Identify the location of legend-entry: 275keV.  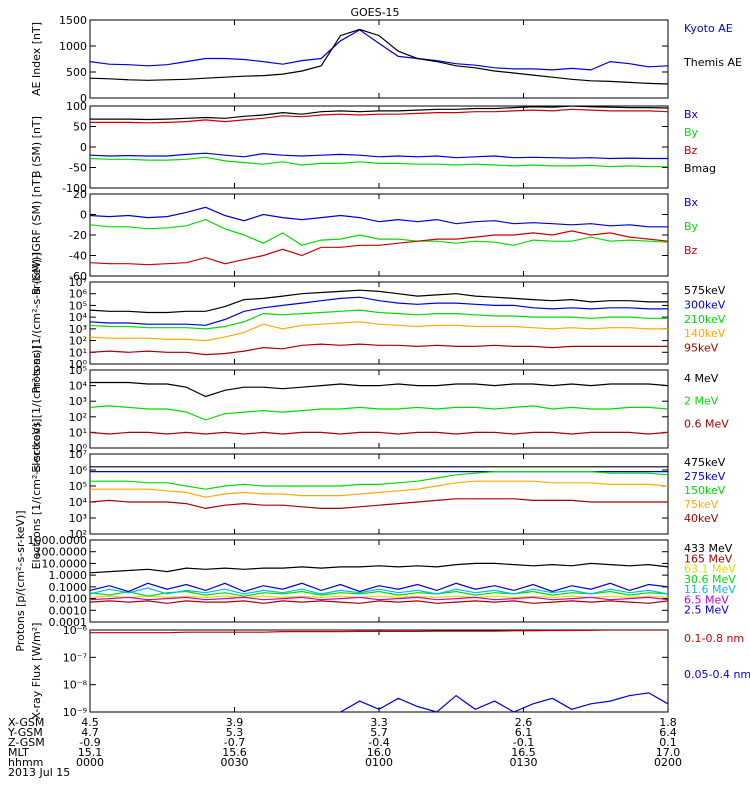
(705, 476).